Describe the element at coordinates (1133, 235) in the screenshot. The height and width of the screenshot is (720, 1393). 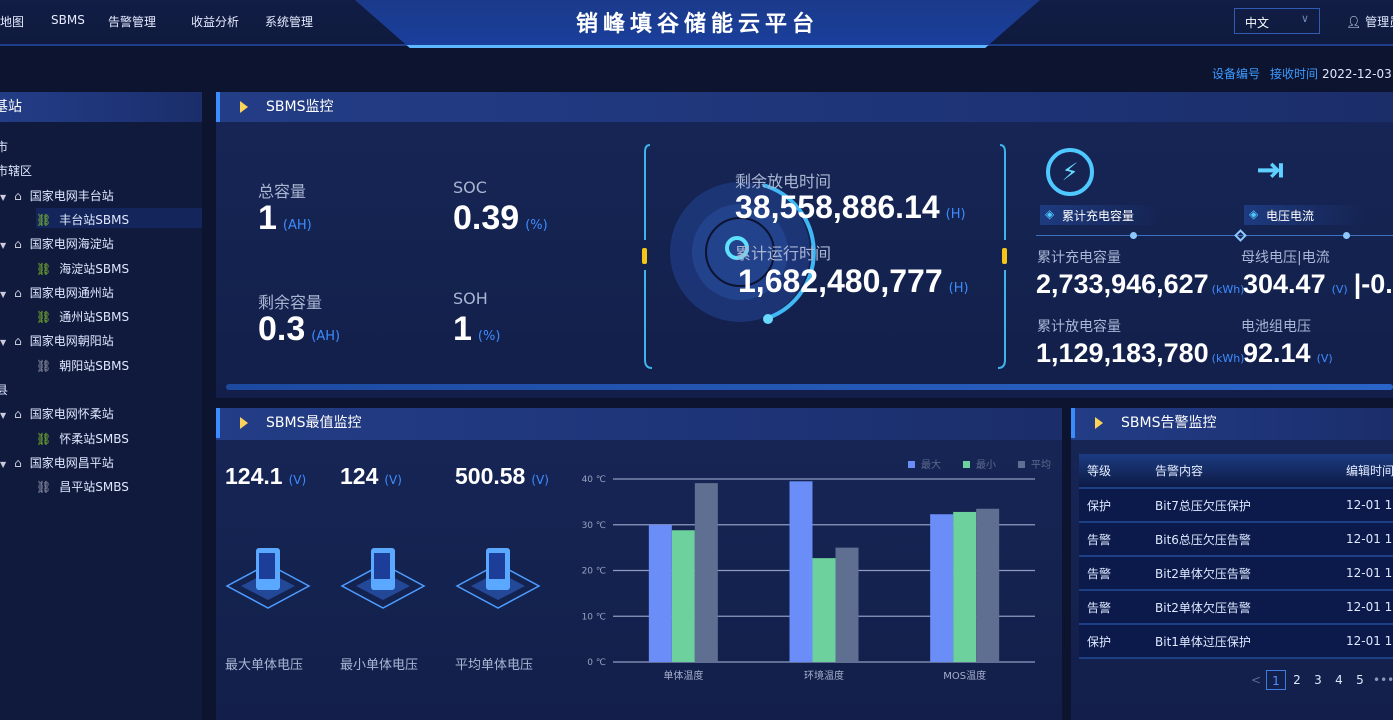
I see `dot` at that location.